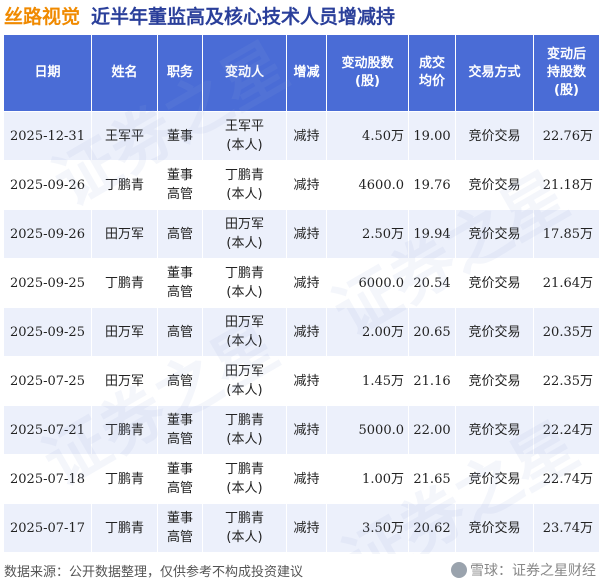 The height and width of the screenshot is (581, 600). Describe the element at coordinates (244, 73) in the screenshot. I see `col-header-changer: 变动人` at that location.